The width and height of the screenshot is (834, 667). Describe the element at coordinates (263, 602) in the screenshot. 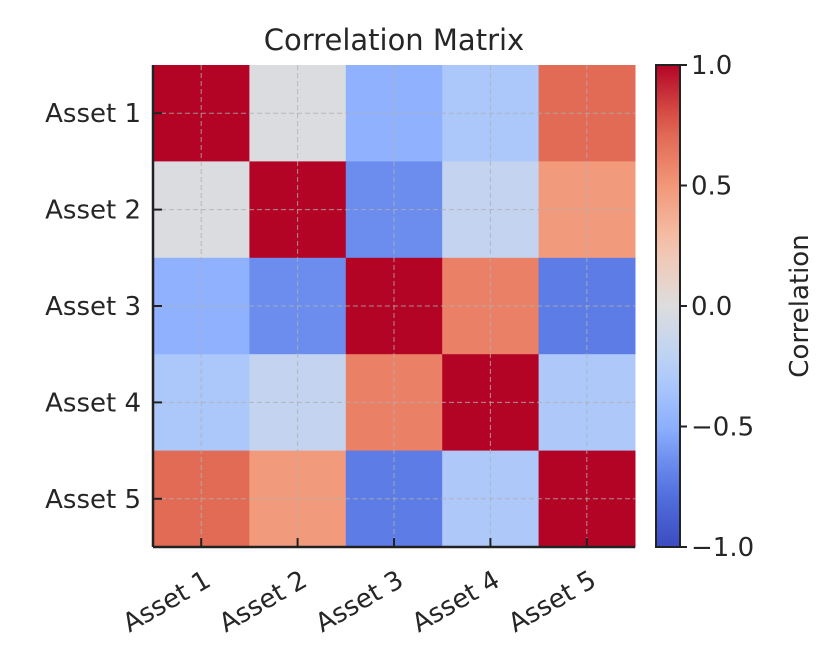

I see `x-tick-label: Asset 2` at that location.